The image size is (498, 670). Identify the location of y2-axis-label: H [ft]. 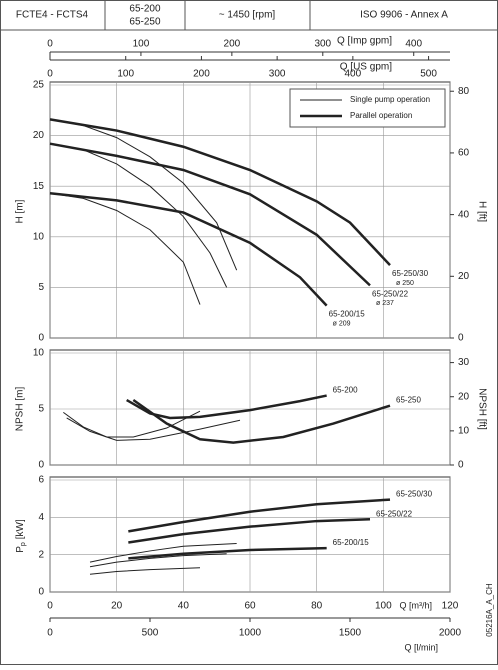
(481, 211).